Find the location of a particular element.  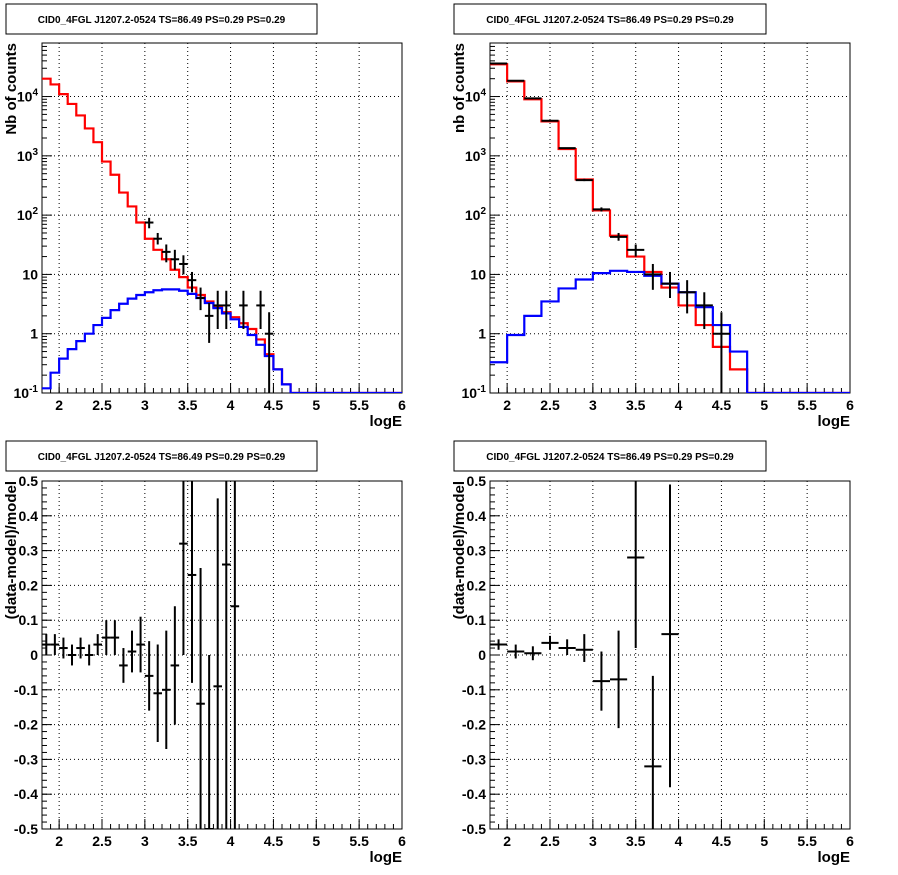

y-tick-label: 0.2 is located at coordinates (29, 585).